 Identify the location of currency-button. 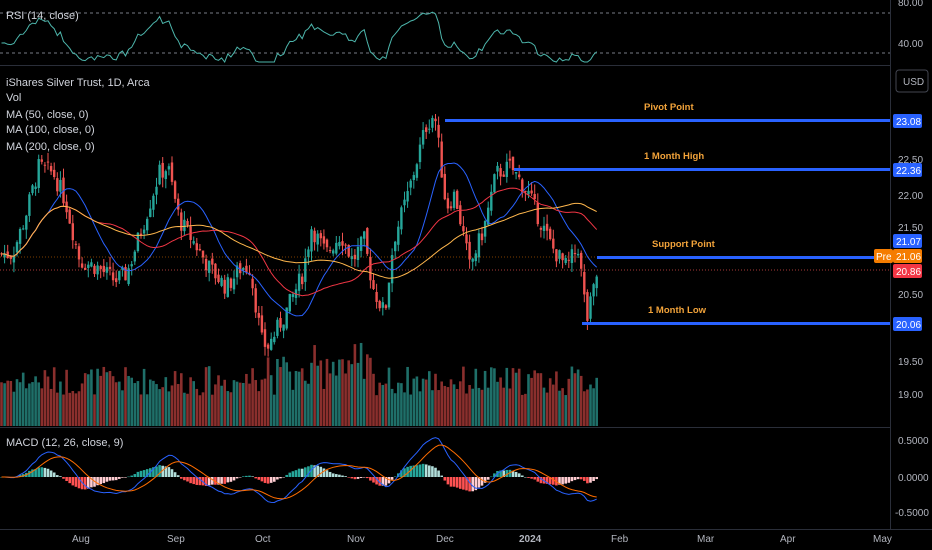
(912, 81).